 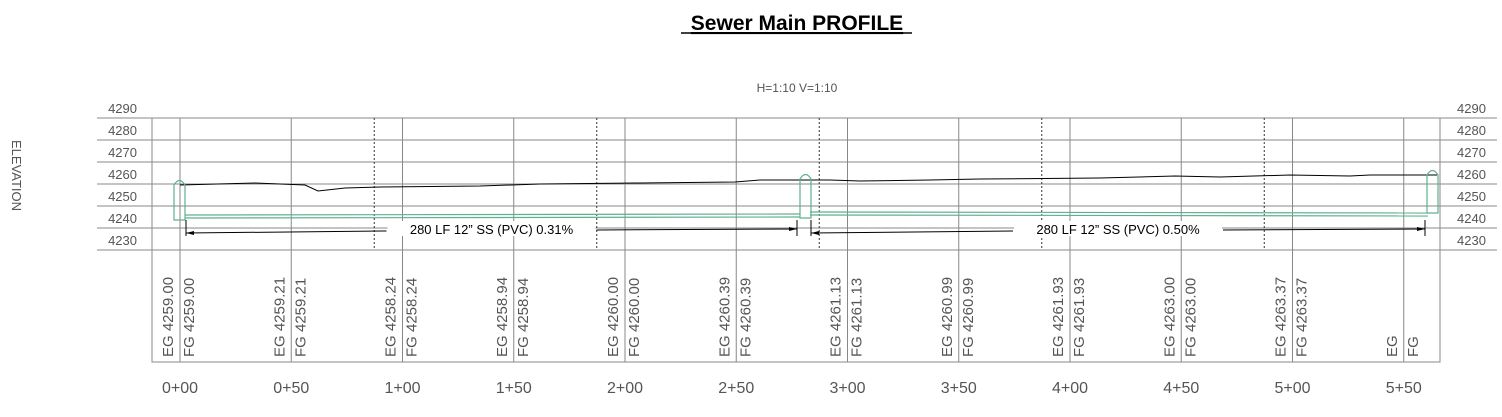 What do you see at coordinates (1392, 346) in the screenshot?
I see `eg-label: EG` at bounding box center [1392, 346].